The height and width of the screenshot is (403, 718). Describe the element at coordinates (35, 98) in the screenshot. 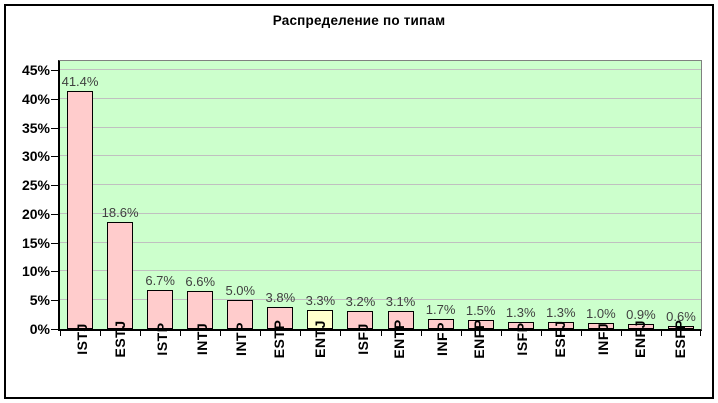

I see `y-axis-label-40: 40%` at that location.